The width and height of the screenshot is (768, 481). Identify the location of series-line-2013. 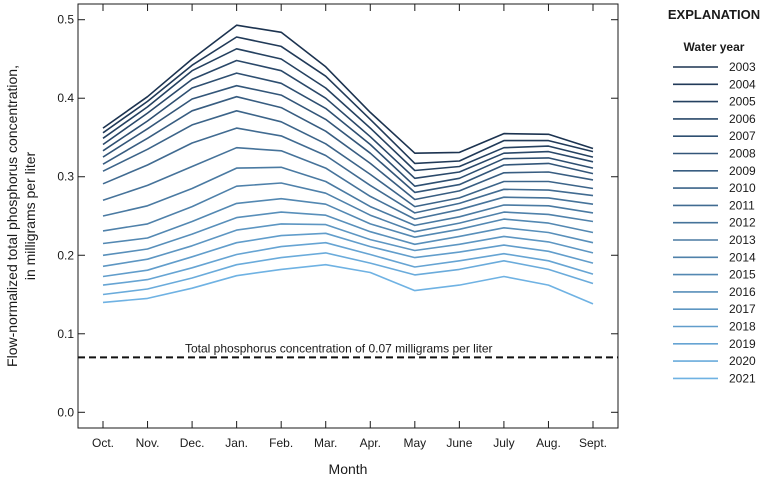
(348, 196).